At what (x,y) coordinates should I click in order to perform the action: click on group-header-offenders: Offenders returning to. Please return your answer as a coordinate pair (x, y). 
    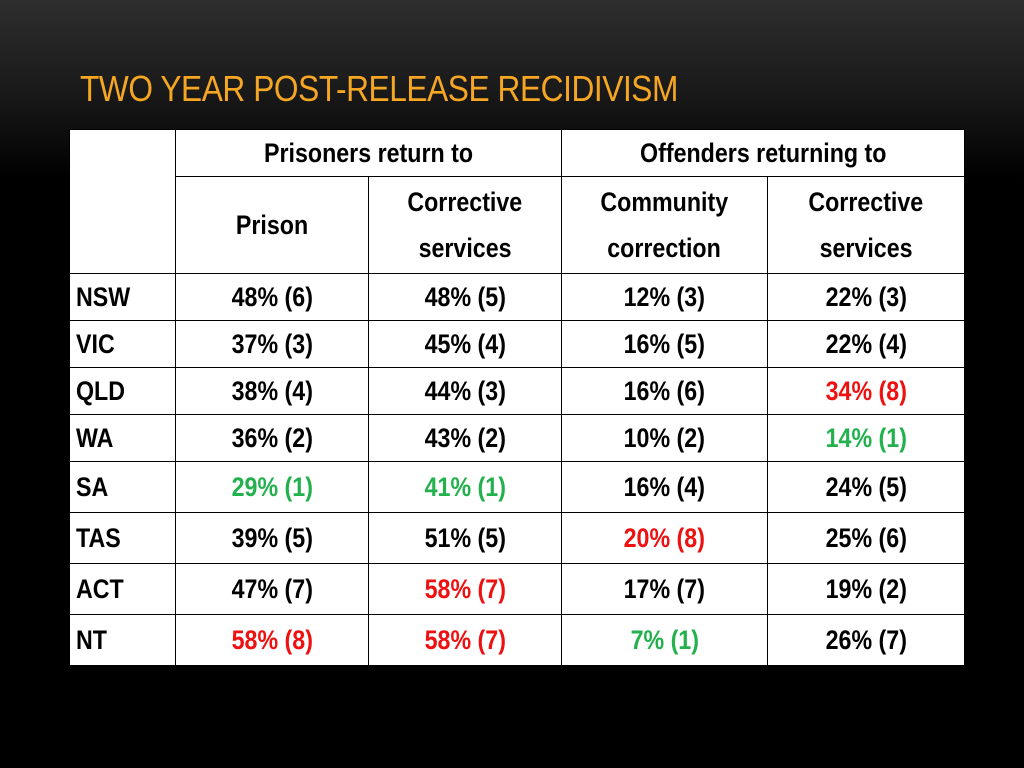
    Looking at the image, I should click on (763, 153).